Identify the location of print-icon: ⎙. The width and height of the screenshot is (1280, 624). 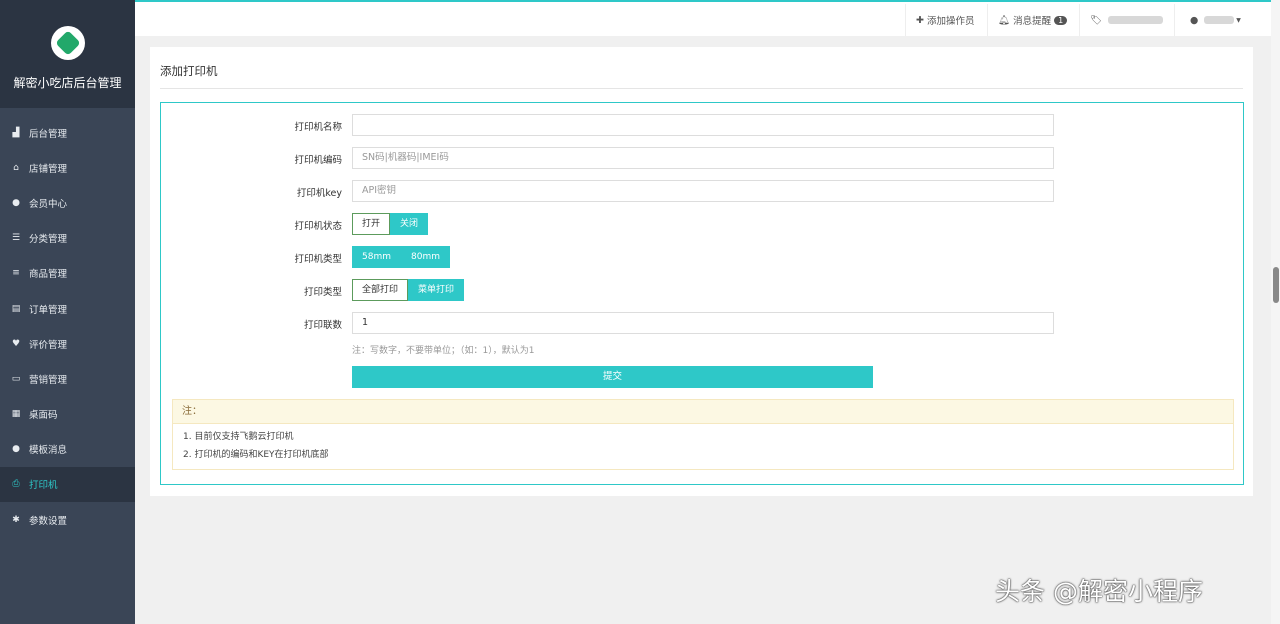
(16, 484).